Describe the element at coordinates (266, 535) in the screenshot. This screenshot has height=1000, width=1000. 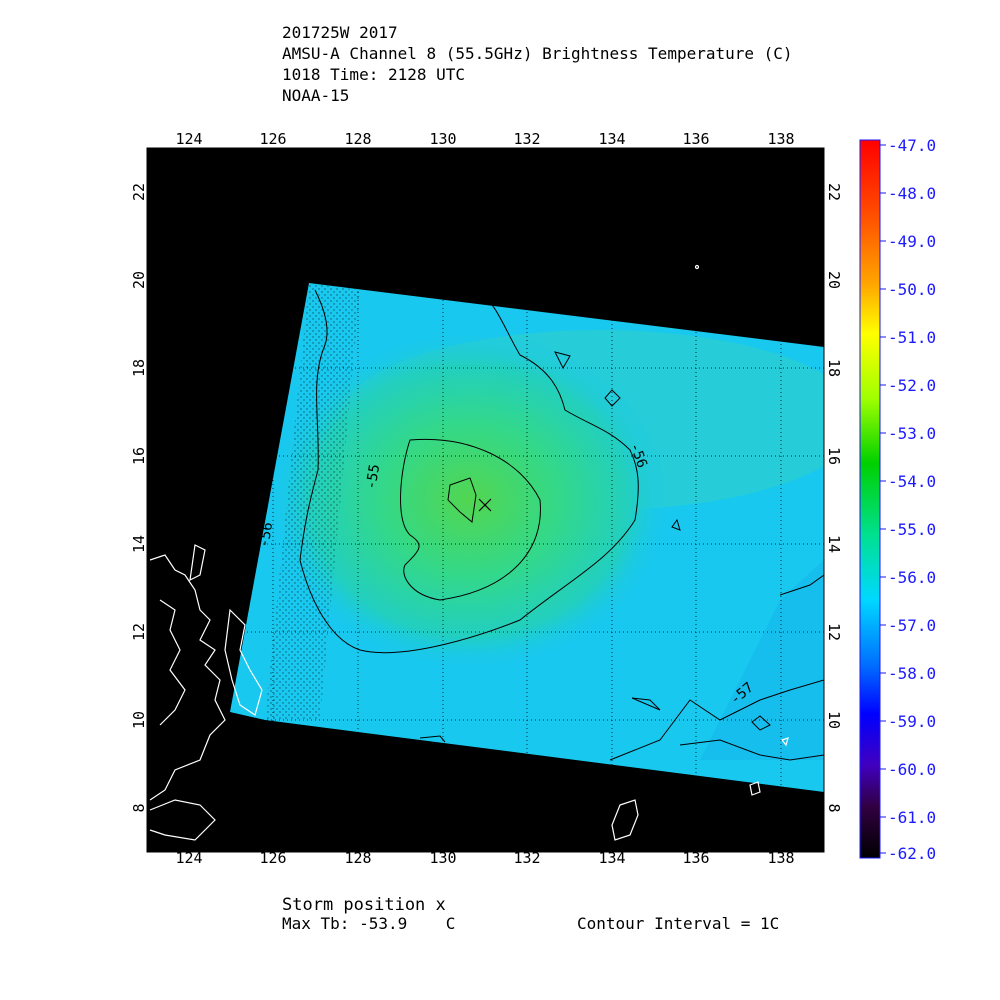
I see `contour-label: -56` at that location.